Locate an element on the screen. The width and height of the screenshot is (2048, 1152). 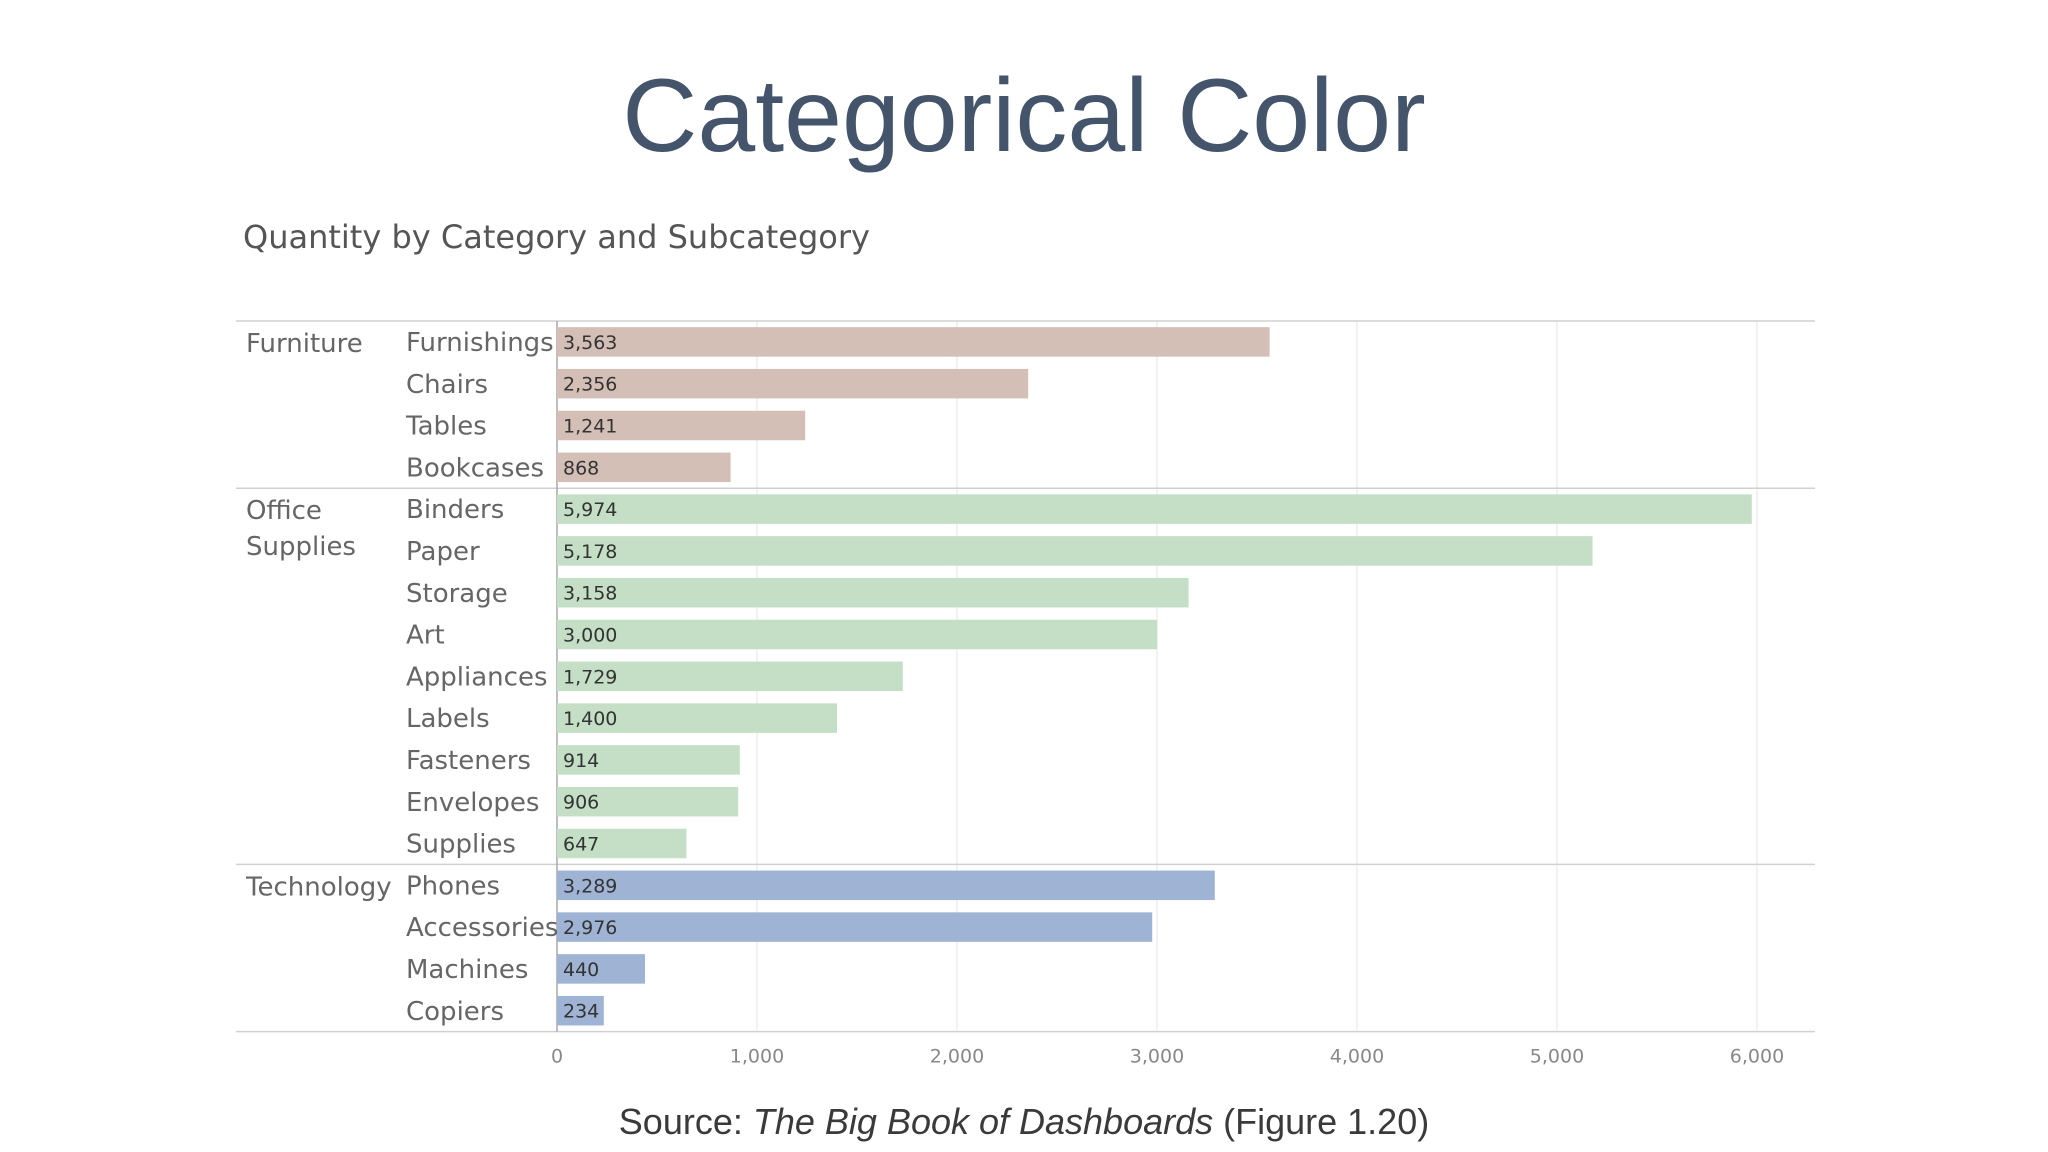
data-label: 5,178 is located at coordinates (590, 552).